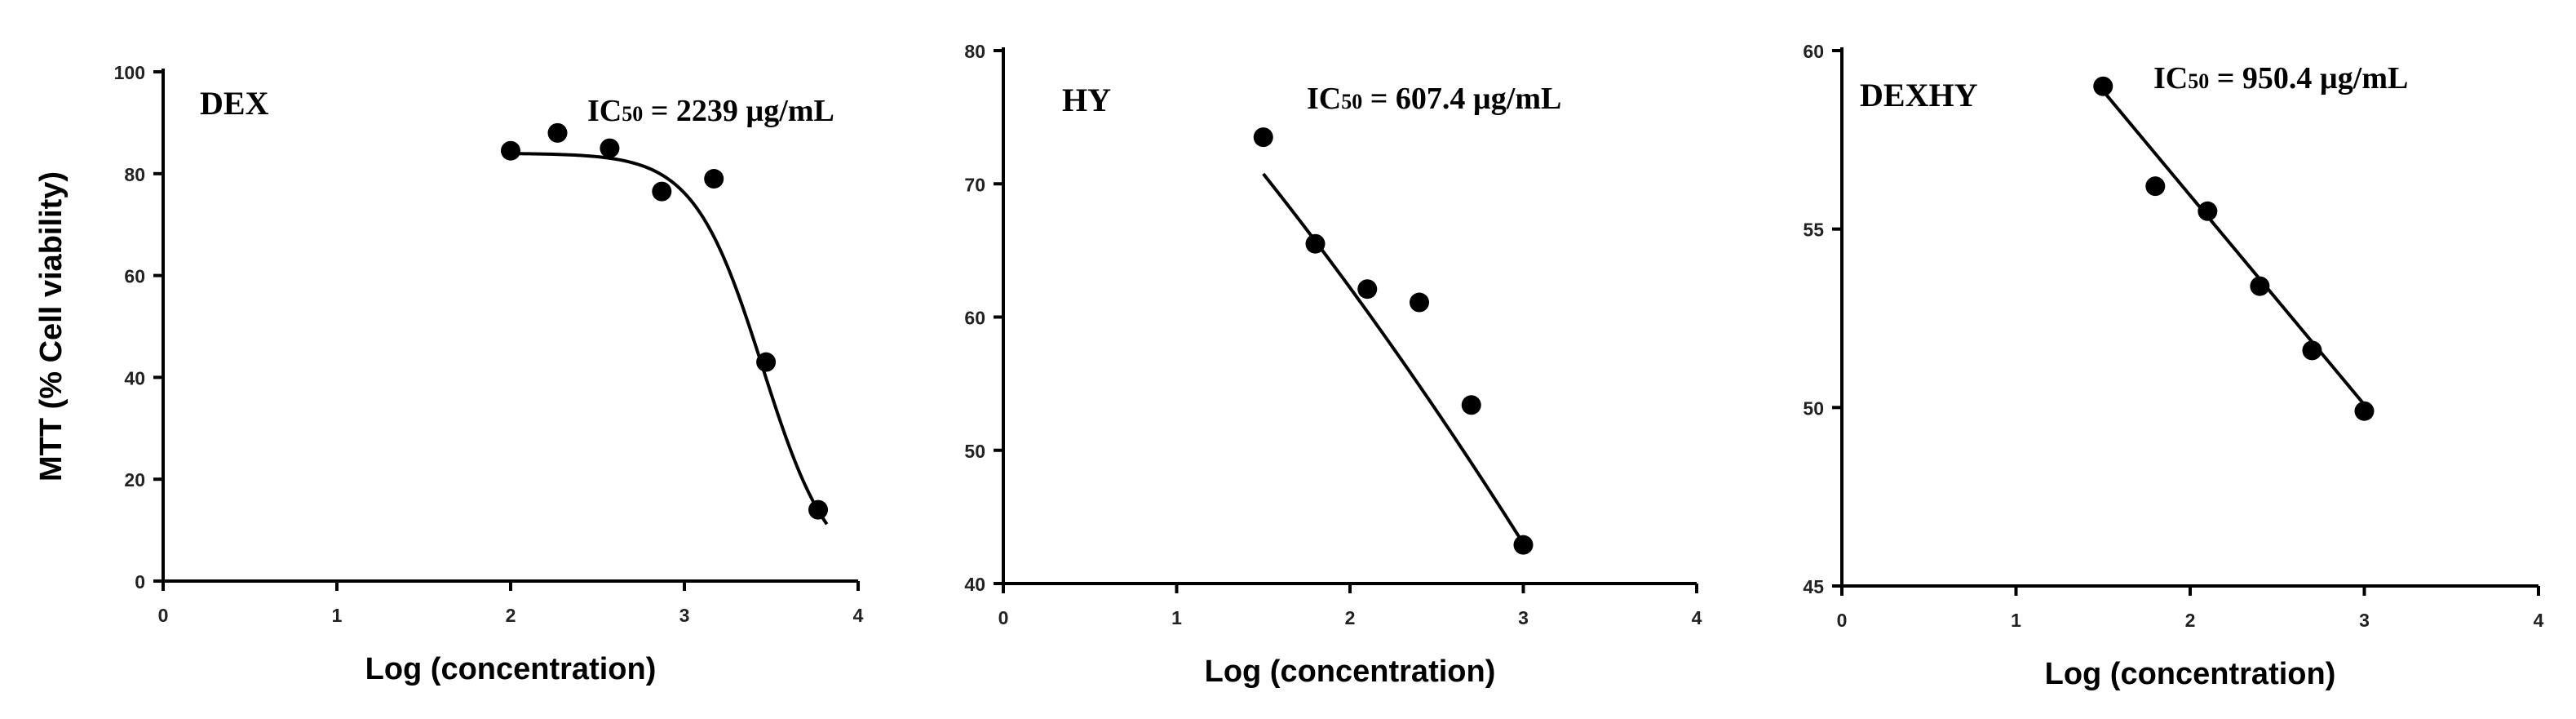  What do you see at coordinates (1919, 95) in the screenshot?
I see `panel-label: DEXHY` at bounding box center [1919, 95].